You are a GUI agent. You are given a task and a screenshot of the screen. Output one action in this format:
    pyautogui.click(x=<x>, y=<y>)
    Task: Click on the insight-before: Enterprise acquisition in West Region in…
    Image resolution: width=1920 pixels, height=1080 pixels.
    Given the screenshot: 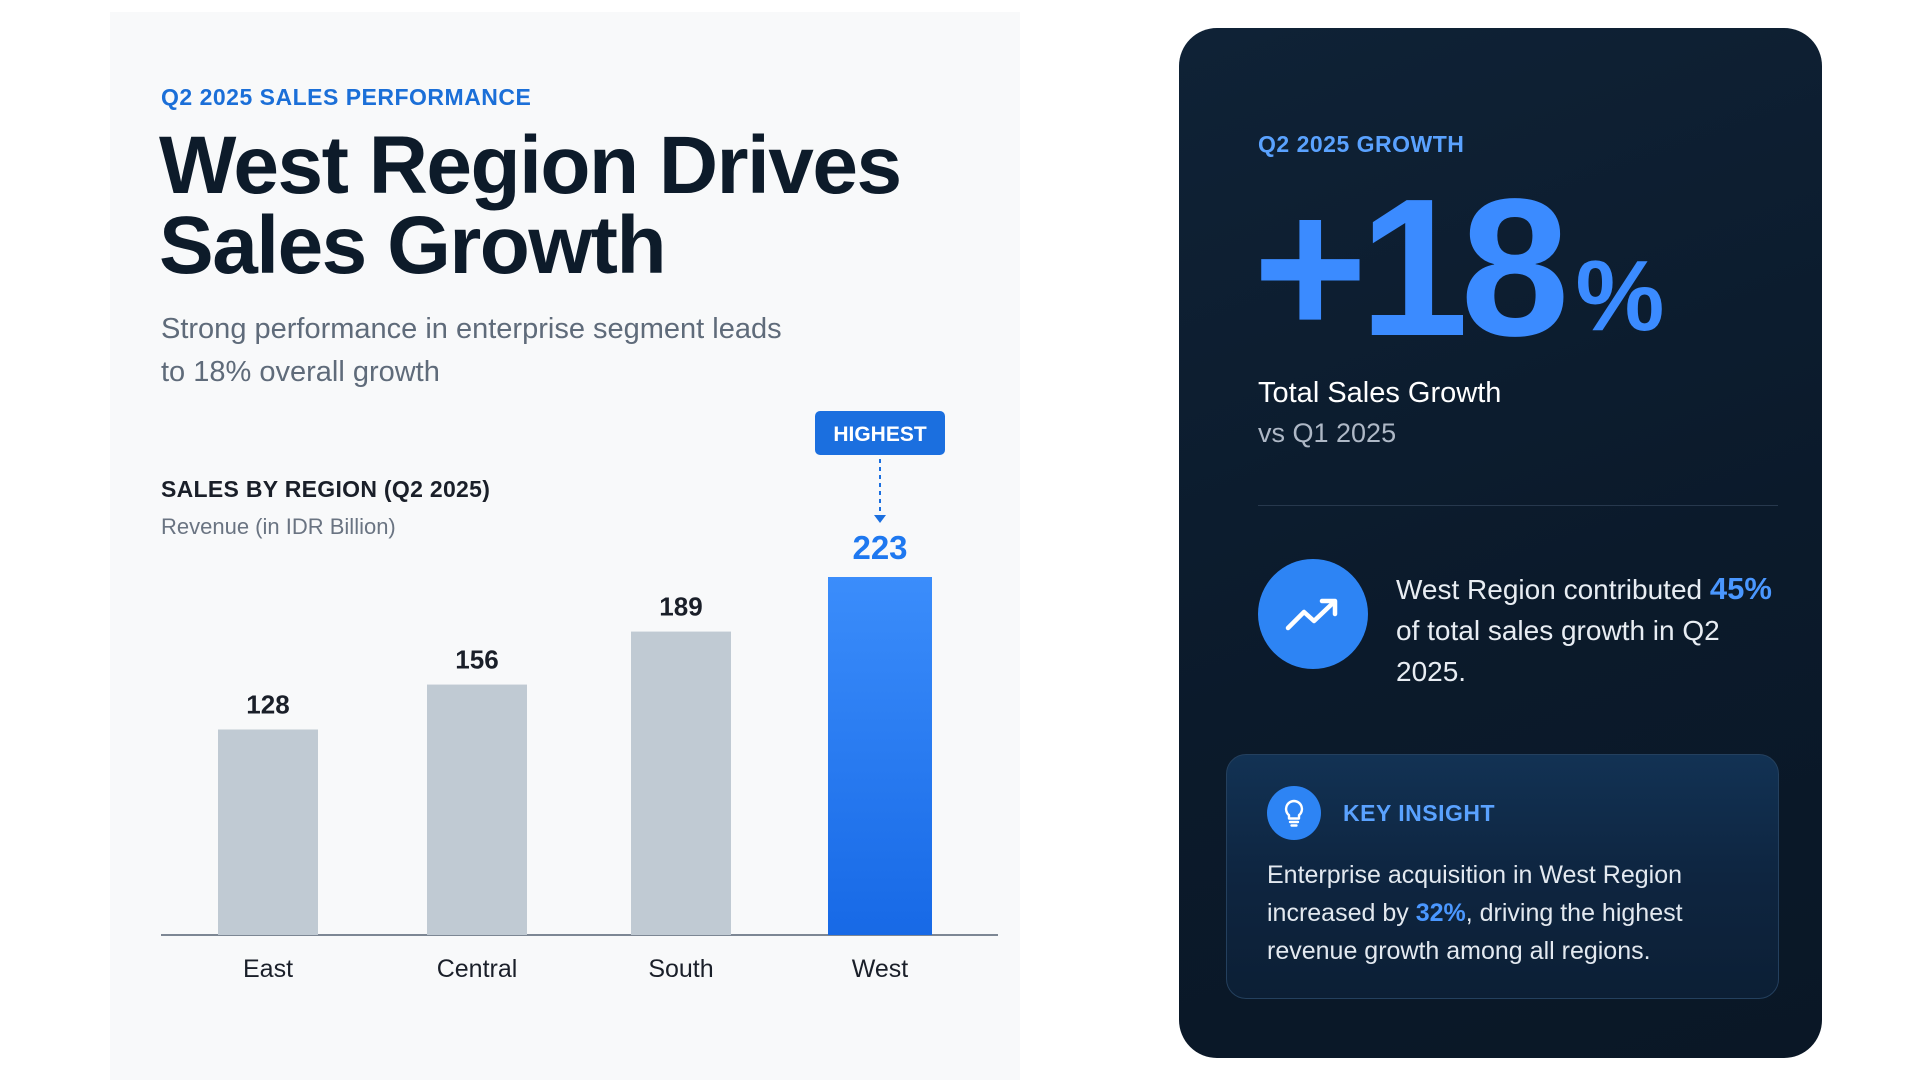 What is the action you would take?
    pyautogui.click(x=1475, y=894)
    